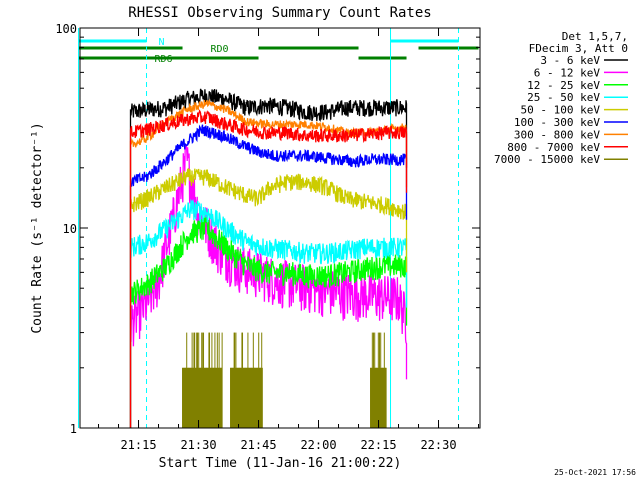 Image resolution: width=640 pixels, height=480 pixels. I want to click on x-axis-label: Start Time (11-Jan-16 21:00:22), so click(280, 463).